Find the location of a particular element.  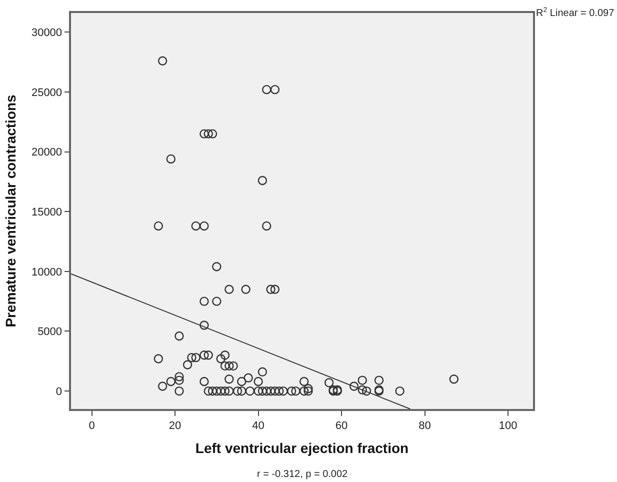

y-tick-label: 10000 is located at coordinates (46, 272).